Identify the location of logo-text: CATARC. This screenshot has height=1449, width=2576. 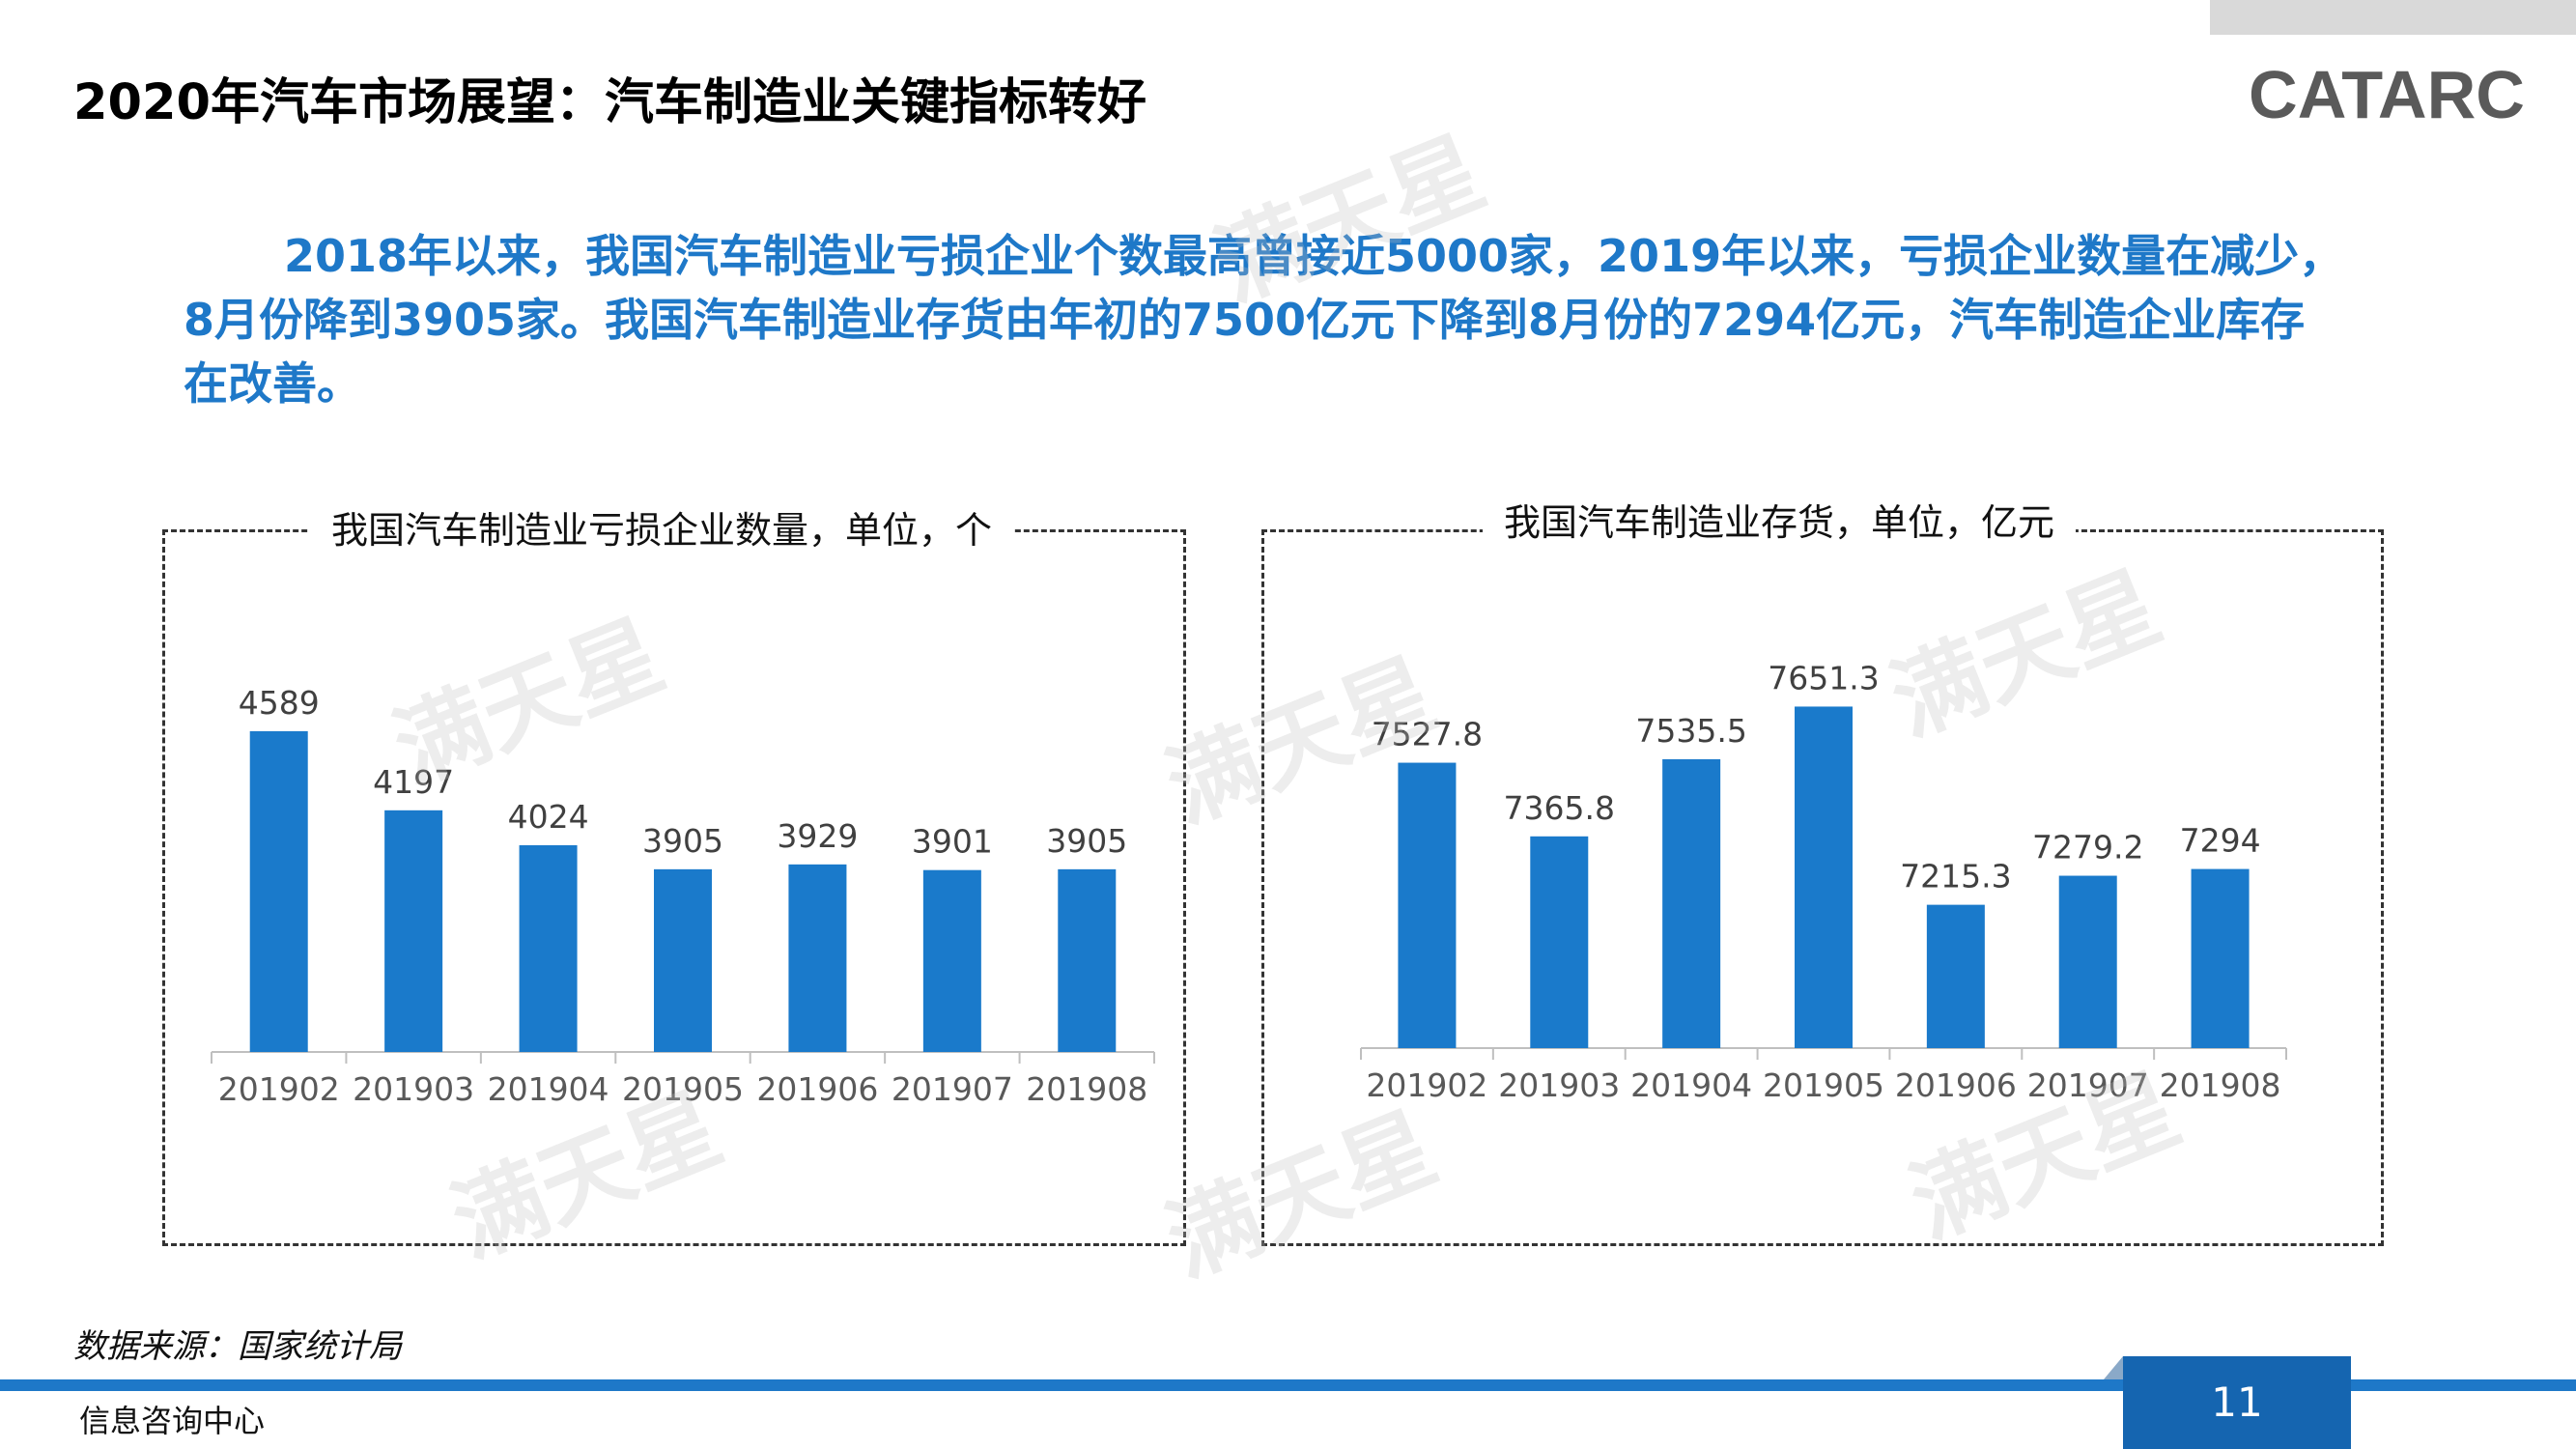
(2387, 94).